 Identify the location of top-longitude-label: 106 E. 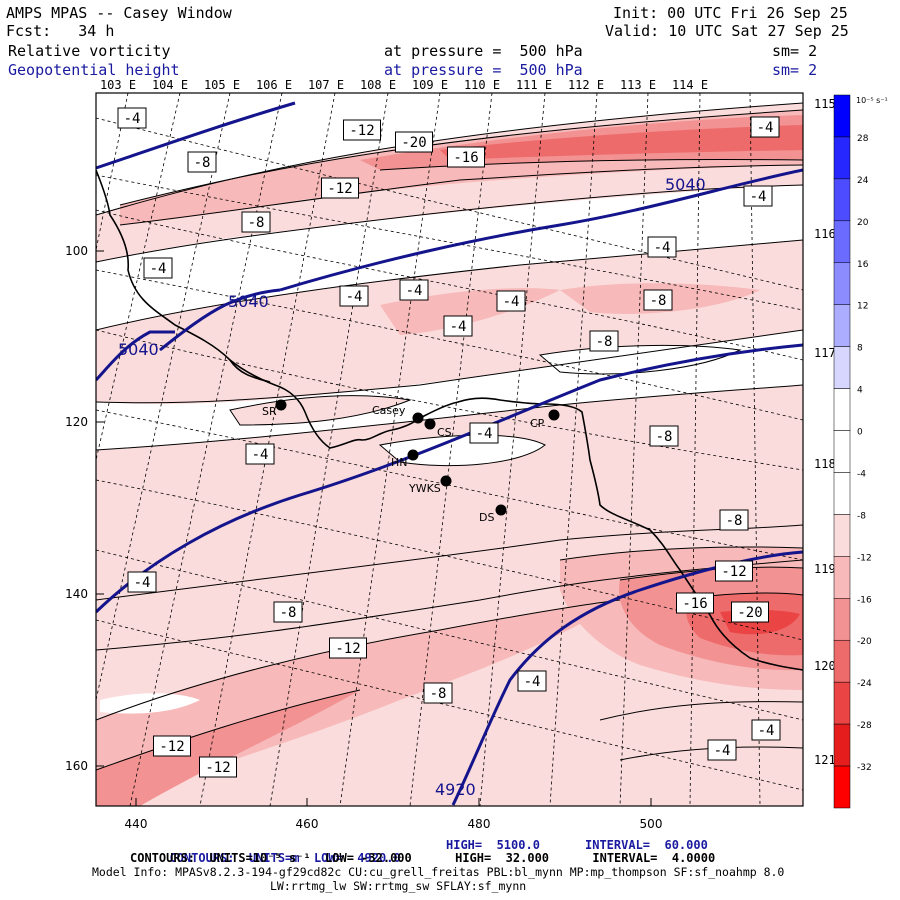
(274, 85).